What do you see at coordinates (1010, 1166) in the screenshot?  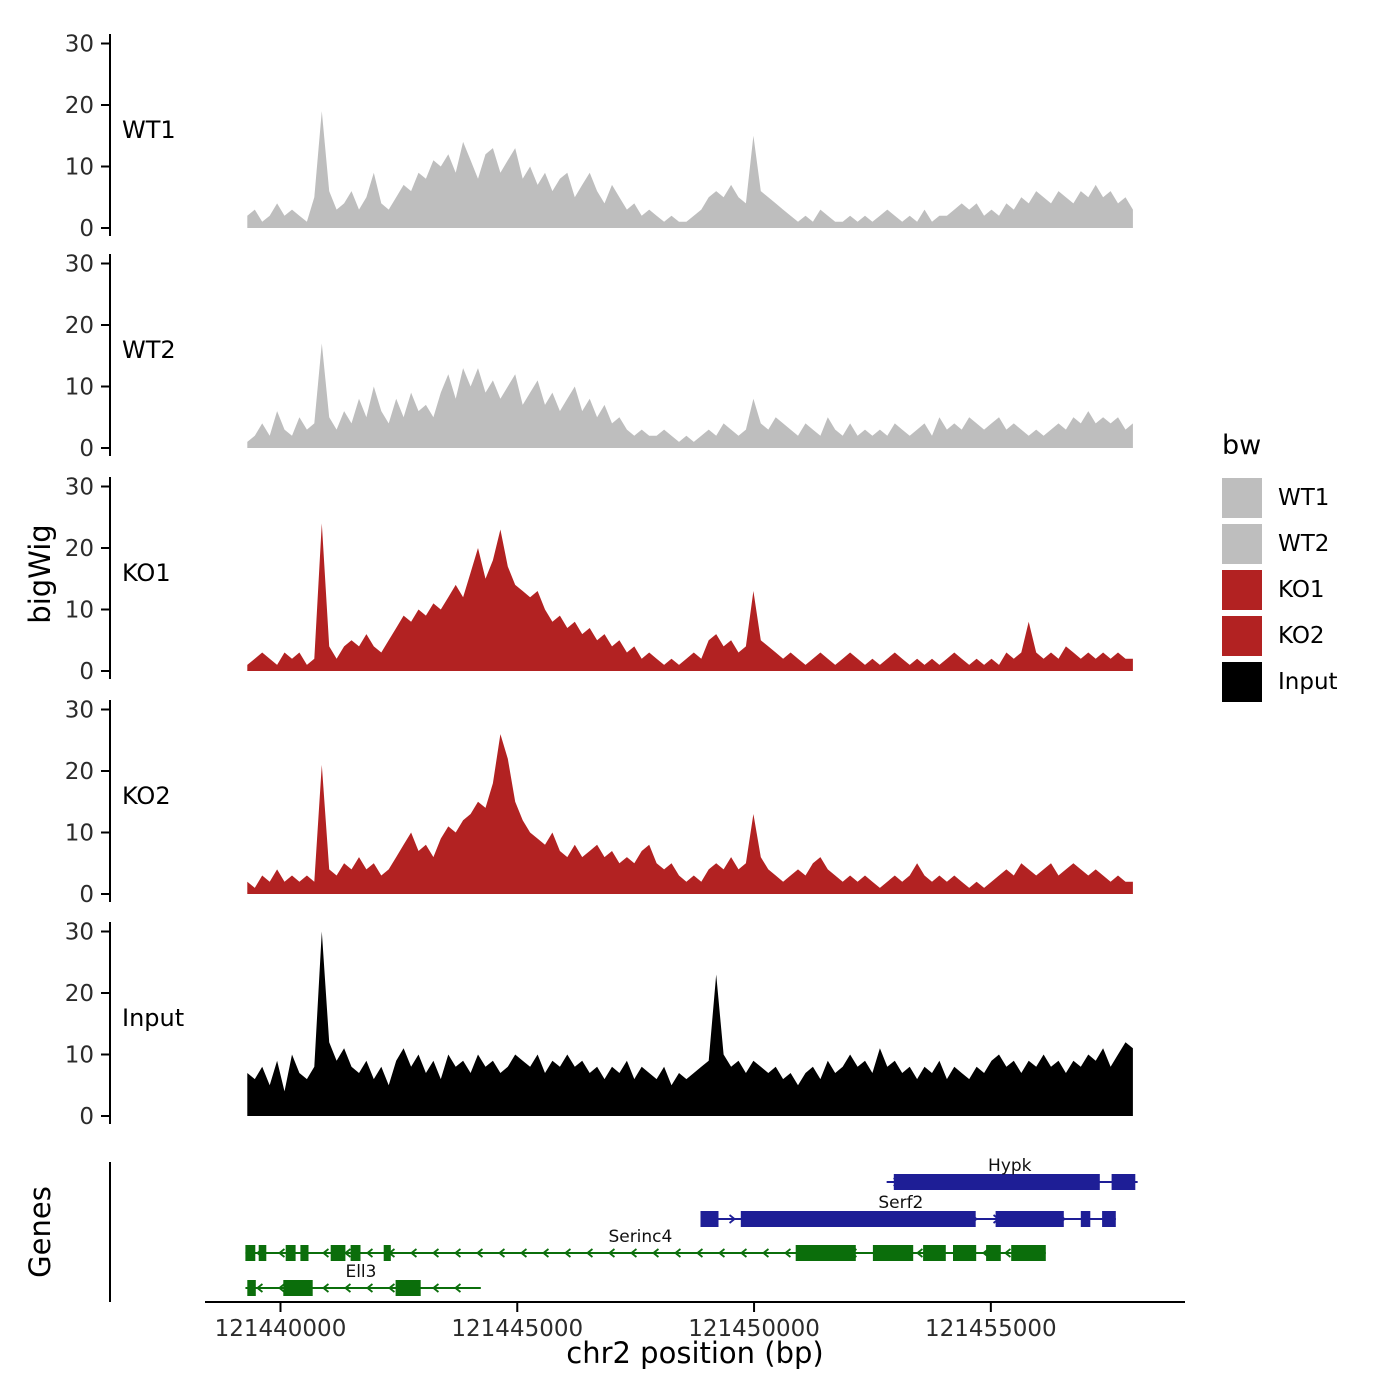 I see `gene-label: Hypk` at bounding box center [1010, 1166].